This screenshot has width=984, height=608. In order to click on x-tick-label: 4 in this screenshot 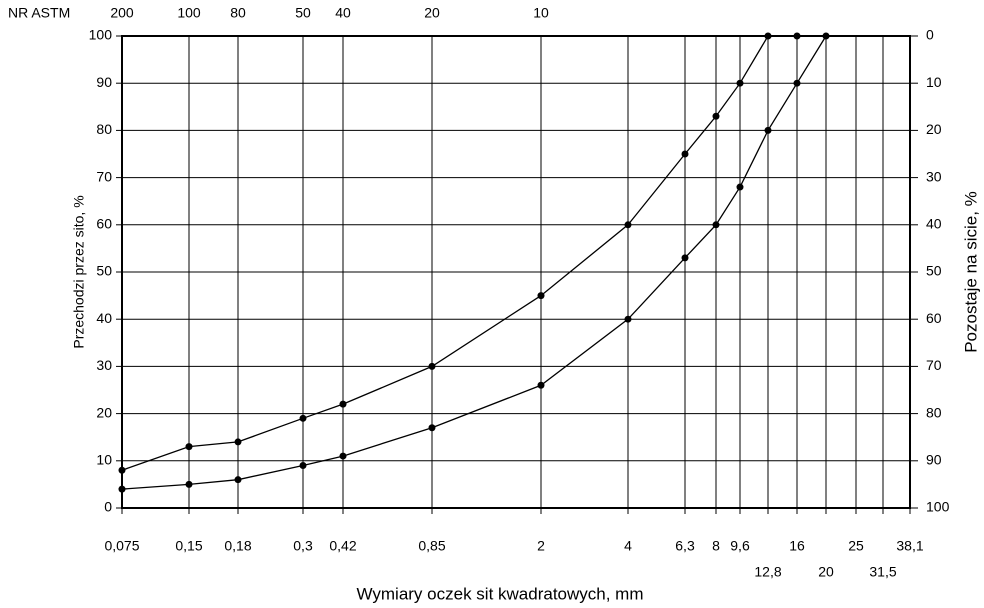, I will do `click(628, 546)`.